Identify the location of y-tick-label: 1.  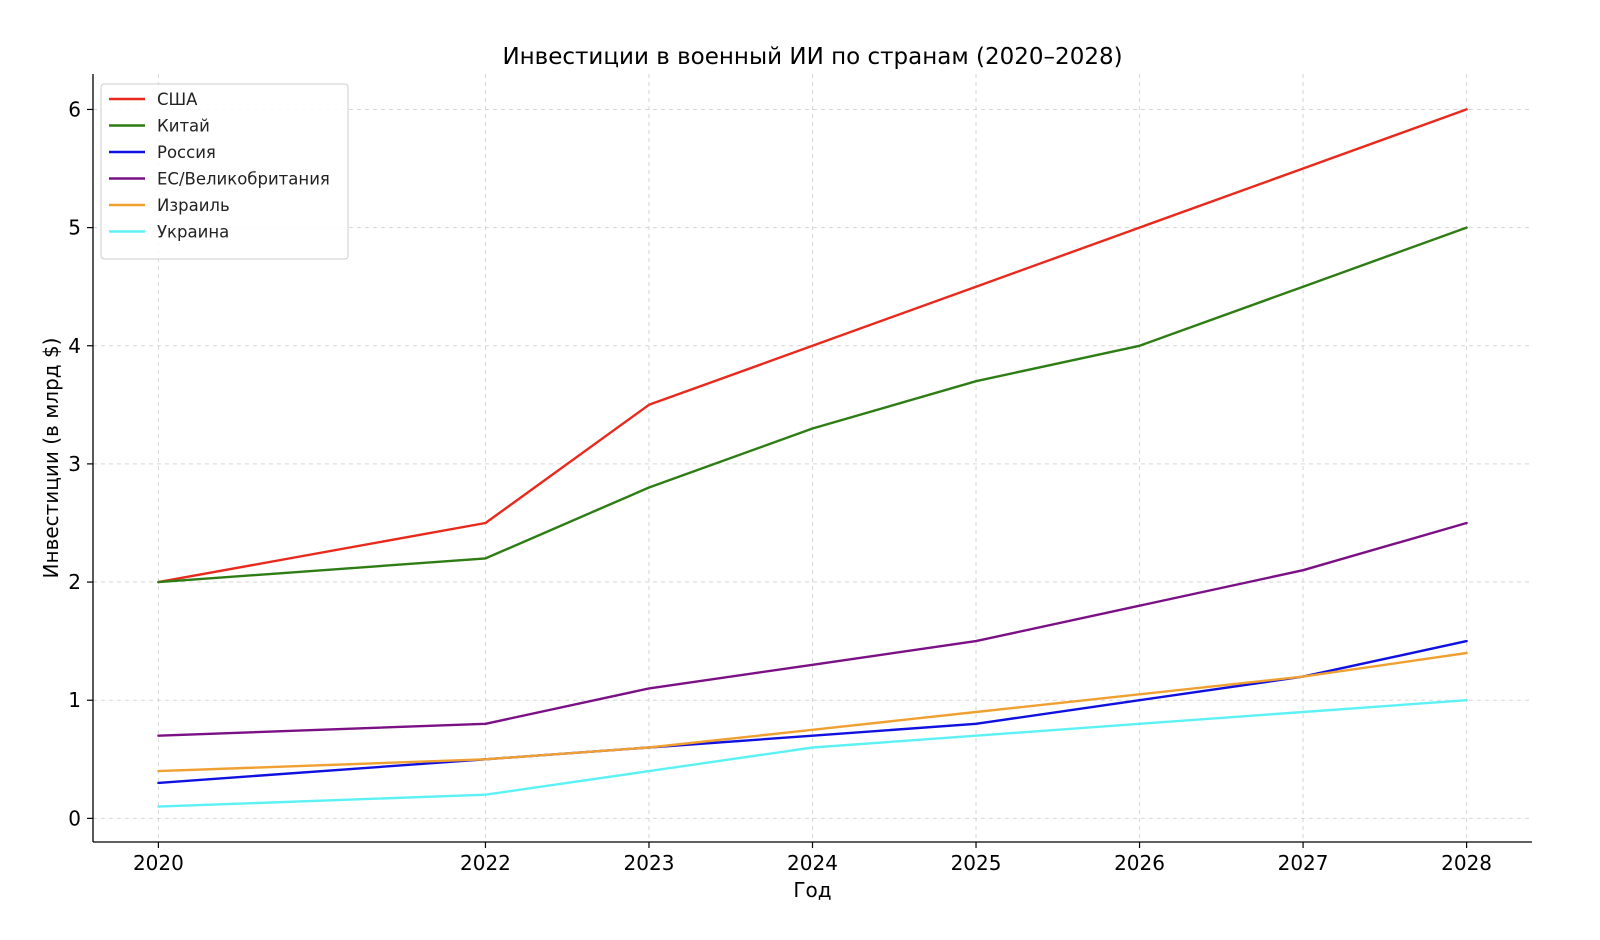
(74, 700).